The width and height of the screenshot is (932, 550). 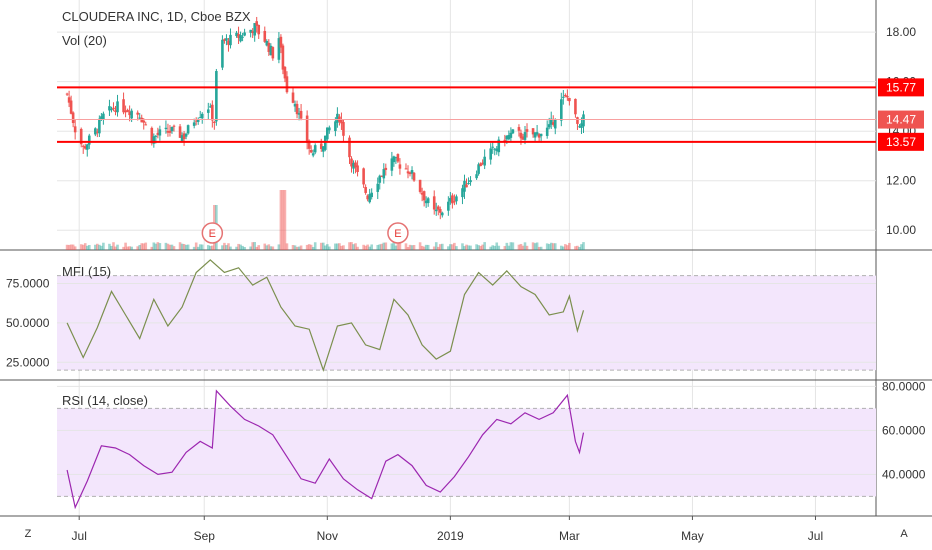 What do you see at coordinates (904, 534) in the screenshot?
I see `auto-scale-button: A` at bounding box center [904, 534].